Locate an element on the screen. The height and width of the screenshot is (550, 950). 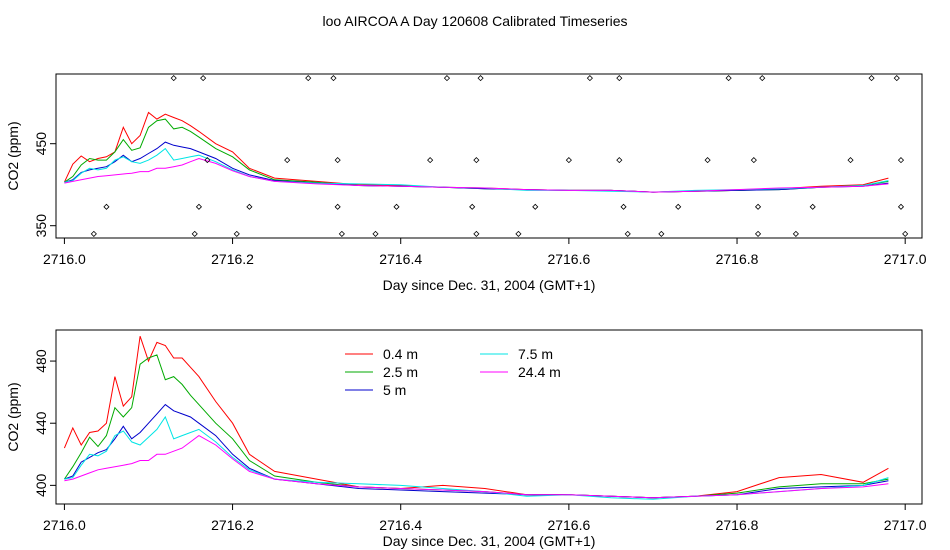
legend-label: 24.4 m is located at coordinates (539, 372).